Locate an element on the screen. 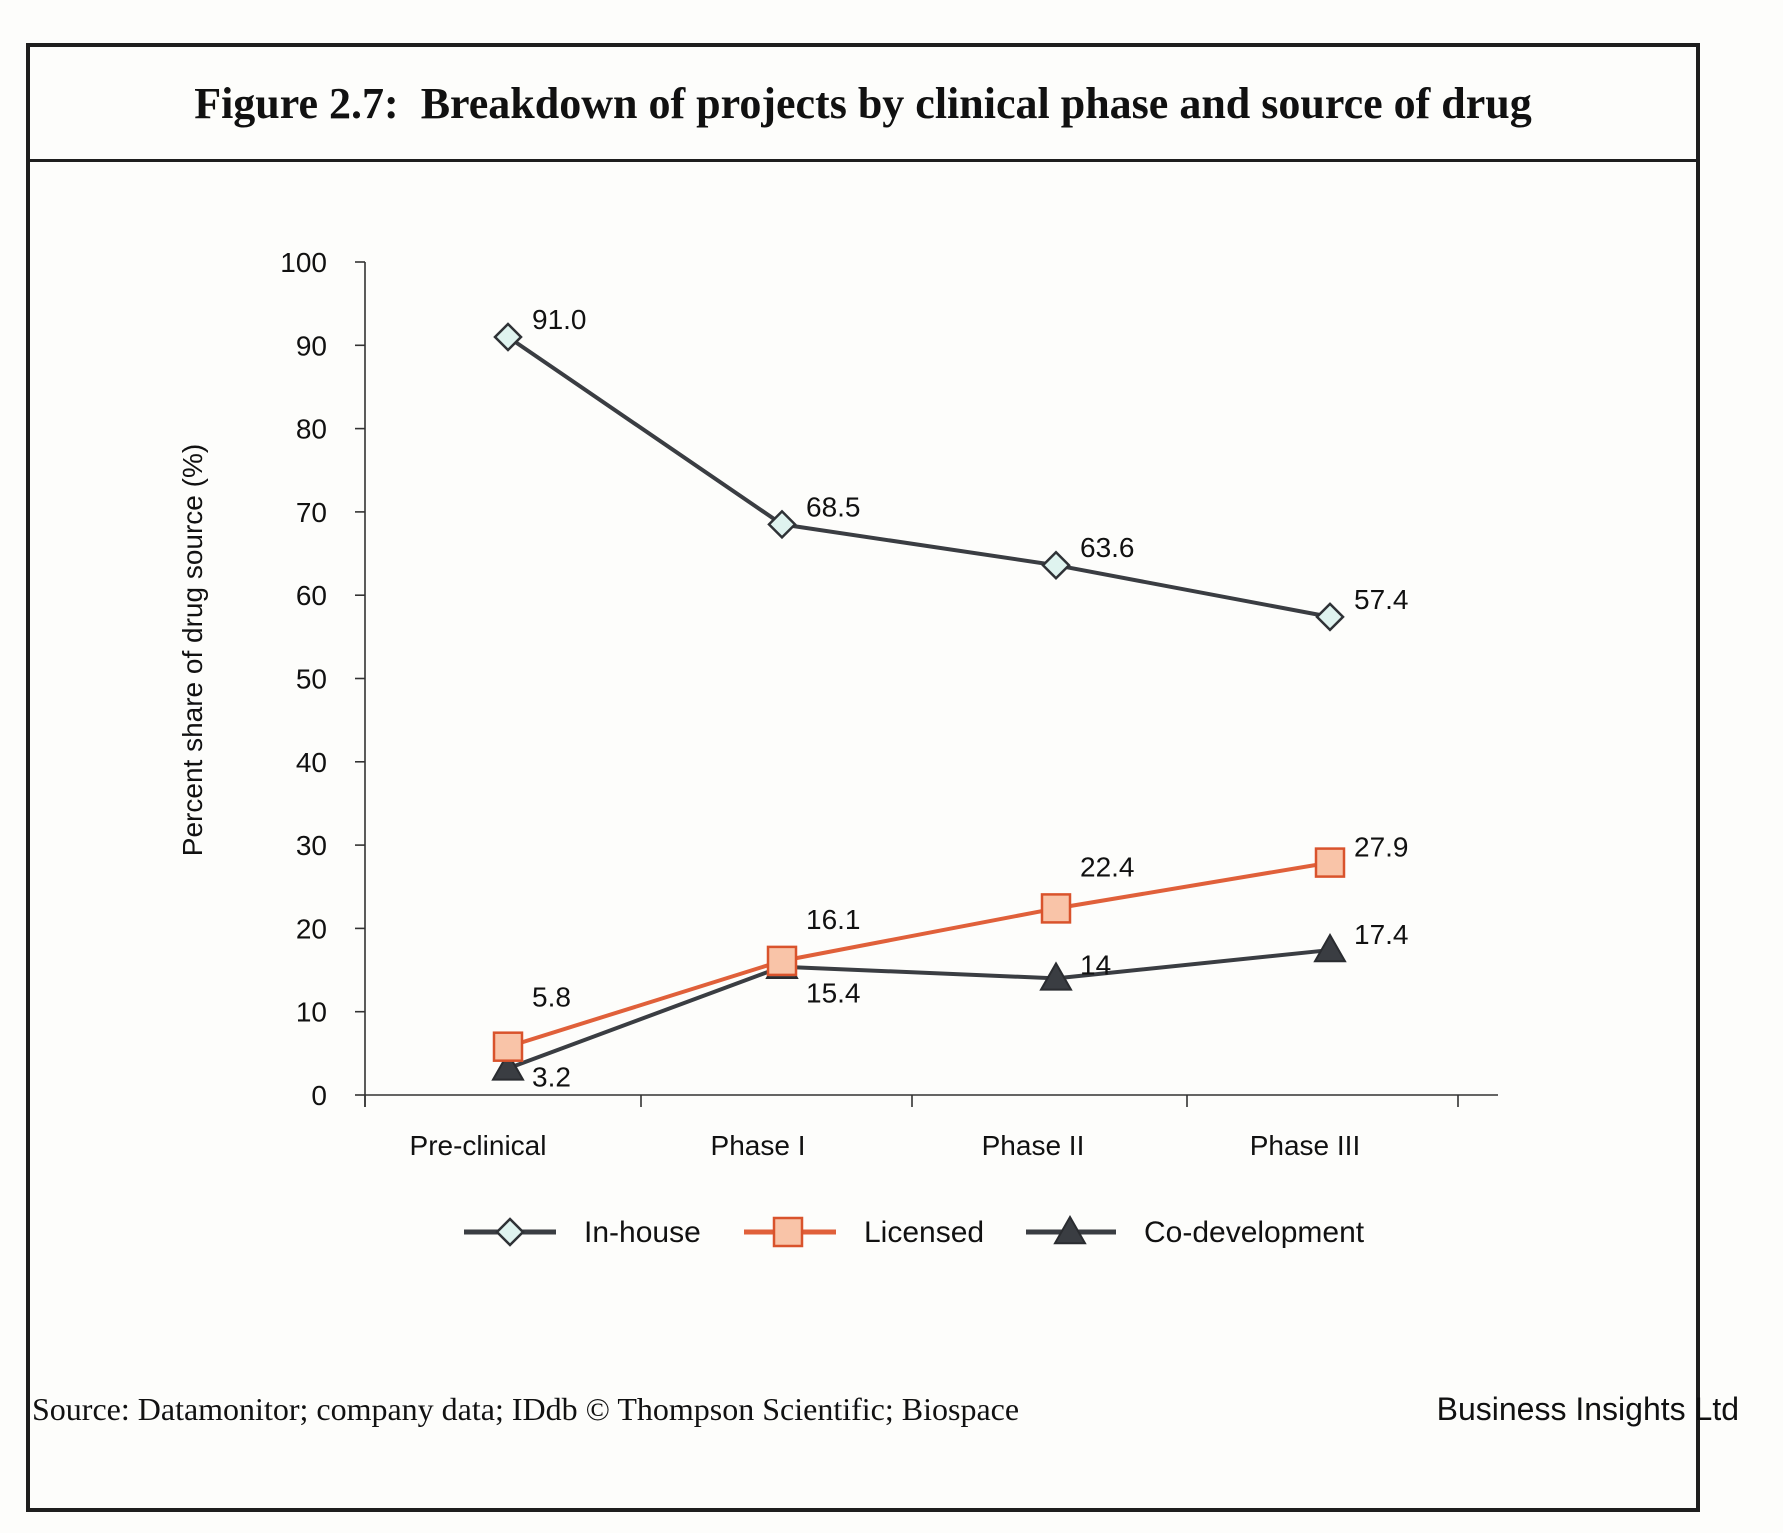 The image size is (1783, 1533). legend-marker-in-house is located at coordinates (510, 1232).